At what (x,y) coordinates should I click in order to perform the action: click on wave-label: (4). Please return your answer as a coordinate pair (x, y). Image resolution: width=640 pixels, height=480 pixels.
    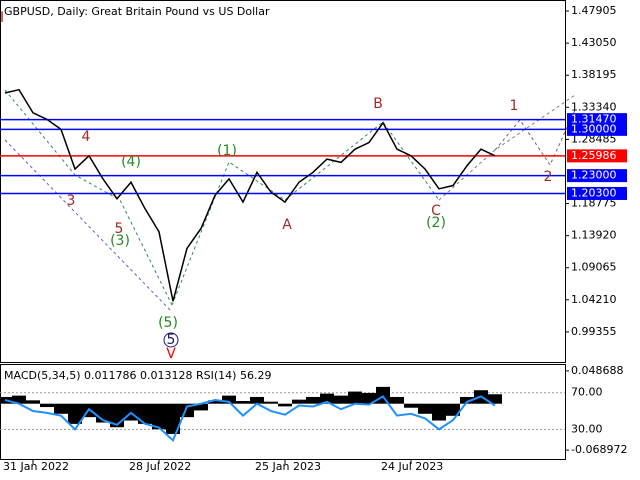
    Looking at the image, I should click on (131, 162).